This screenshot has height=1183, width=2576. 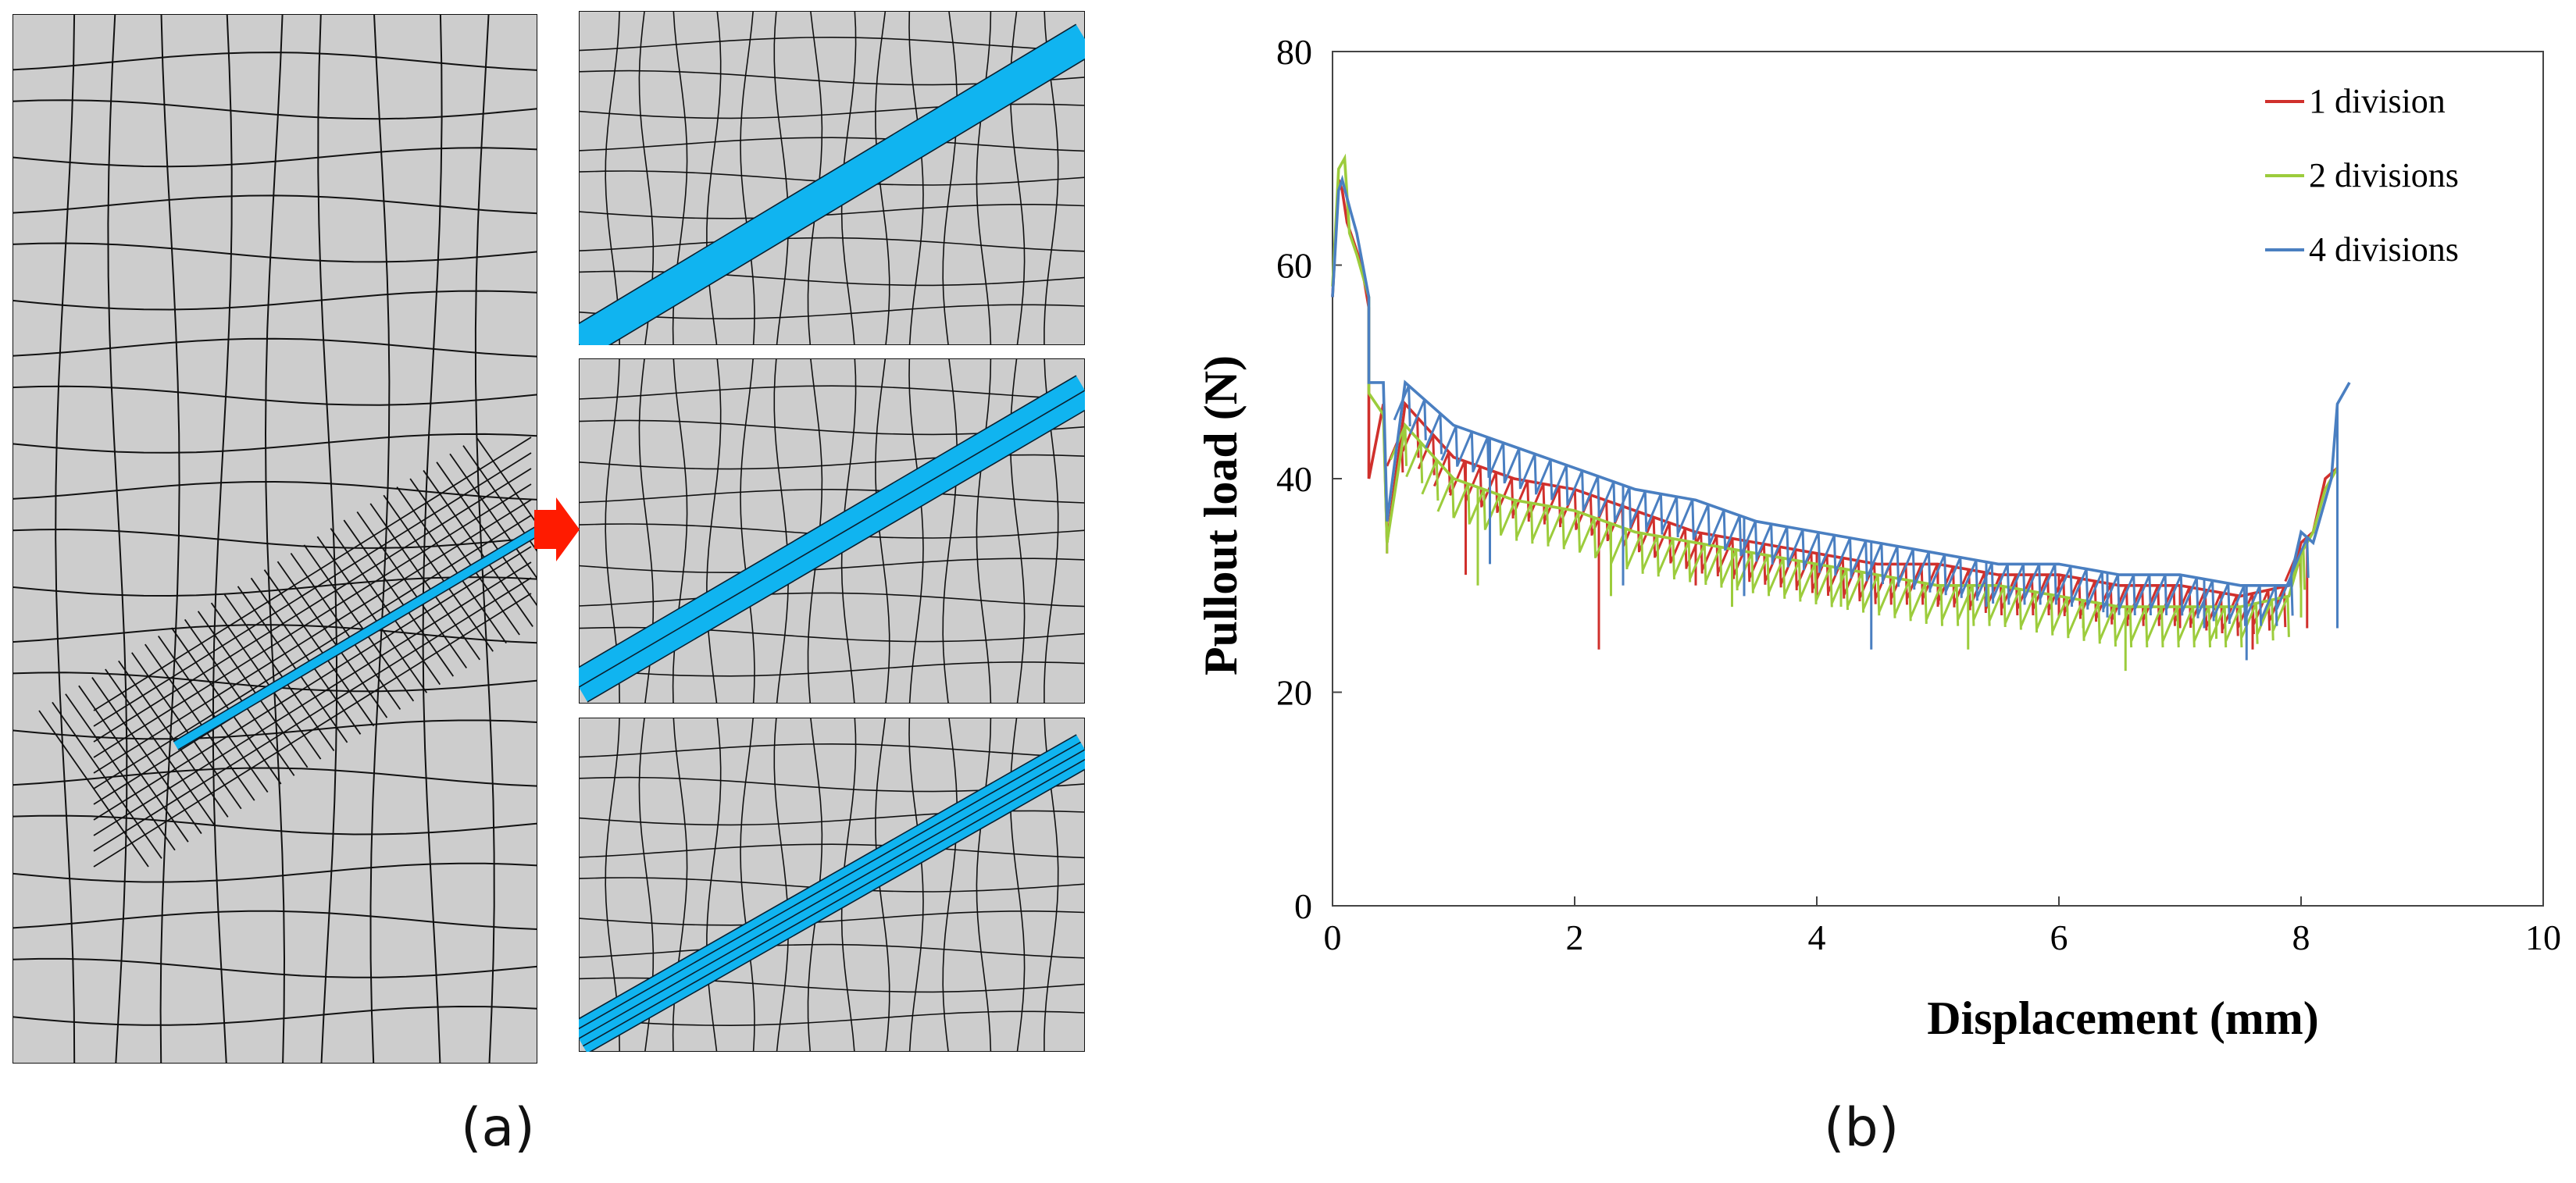 I want to click on y-tick-label: 40, so click(x=1294, y=479).